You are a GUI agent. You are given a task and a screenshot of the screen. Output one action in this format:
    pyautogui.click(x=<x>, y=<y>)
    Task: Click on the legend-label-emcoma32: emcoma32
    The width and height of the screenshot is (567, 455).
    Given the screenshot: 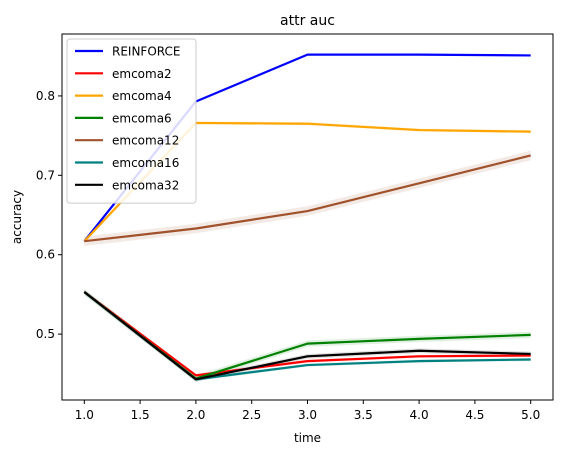 What is the action you would take?
    pyautogui.click(x=145, y=185)
    